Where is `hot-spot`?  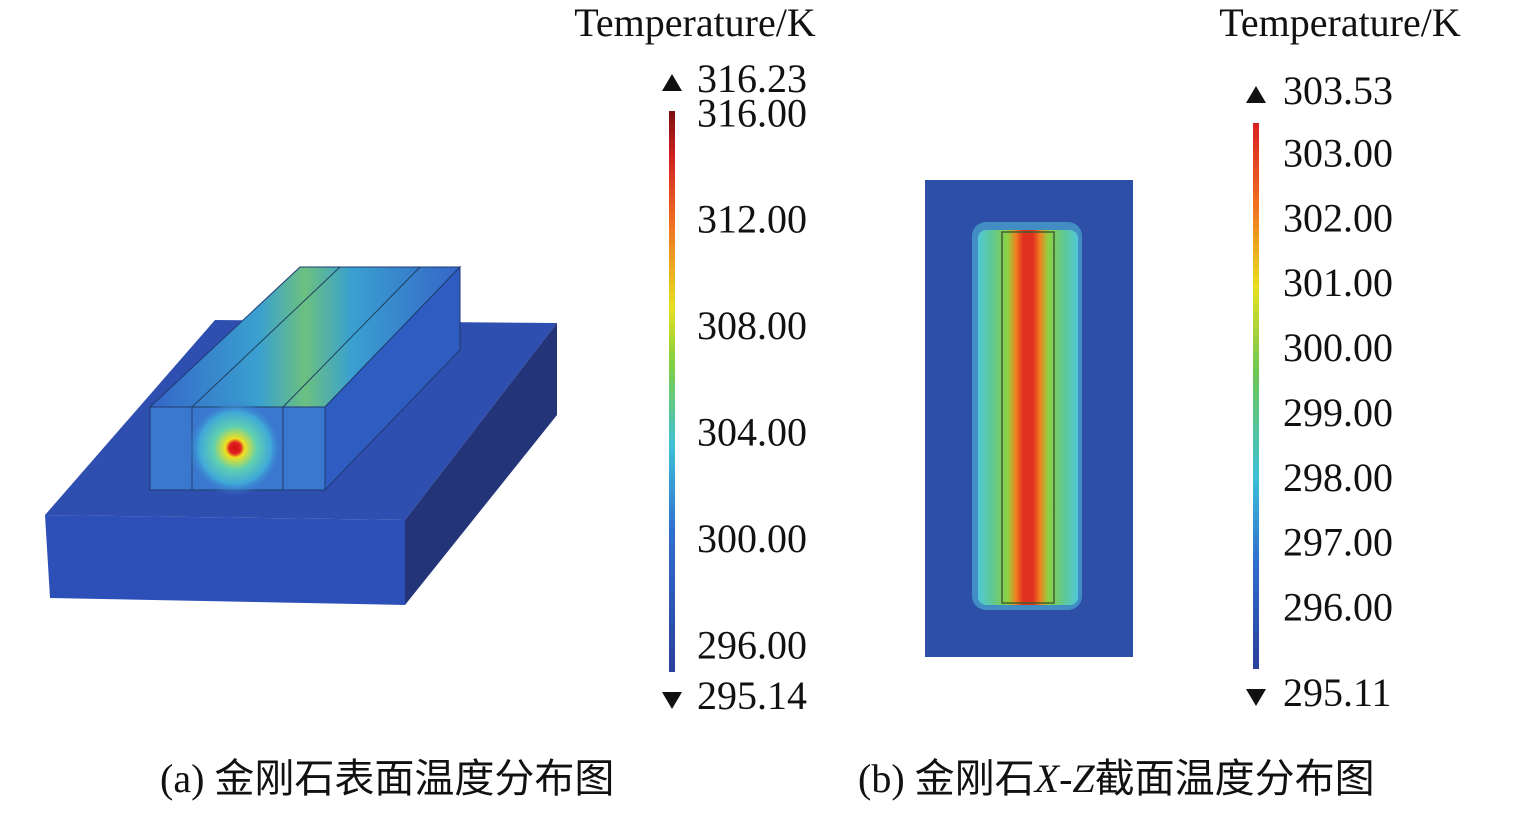
hot-spot is located at coordinates (235, 448).